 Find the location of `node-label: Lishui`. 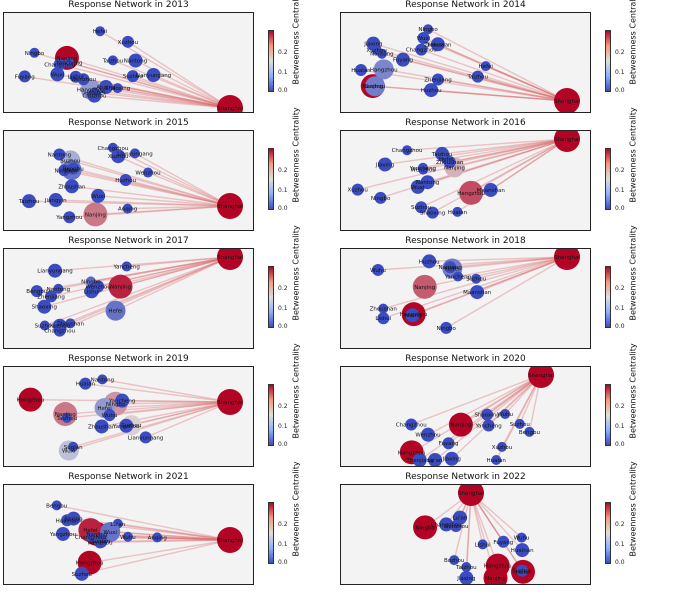

node-label: Lishui is located at coordinates (92, 292).